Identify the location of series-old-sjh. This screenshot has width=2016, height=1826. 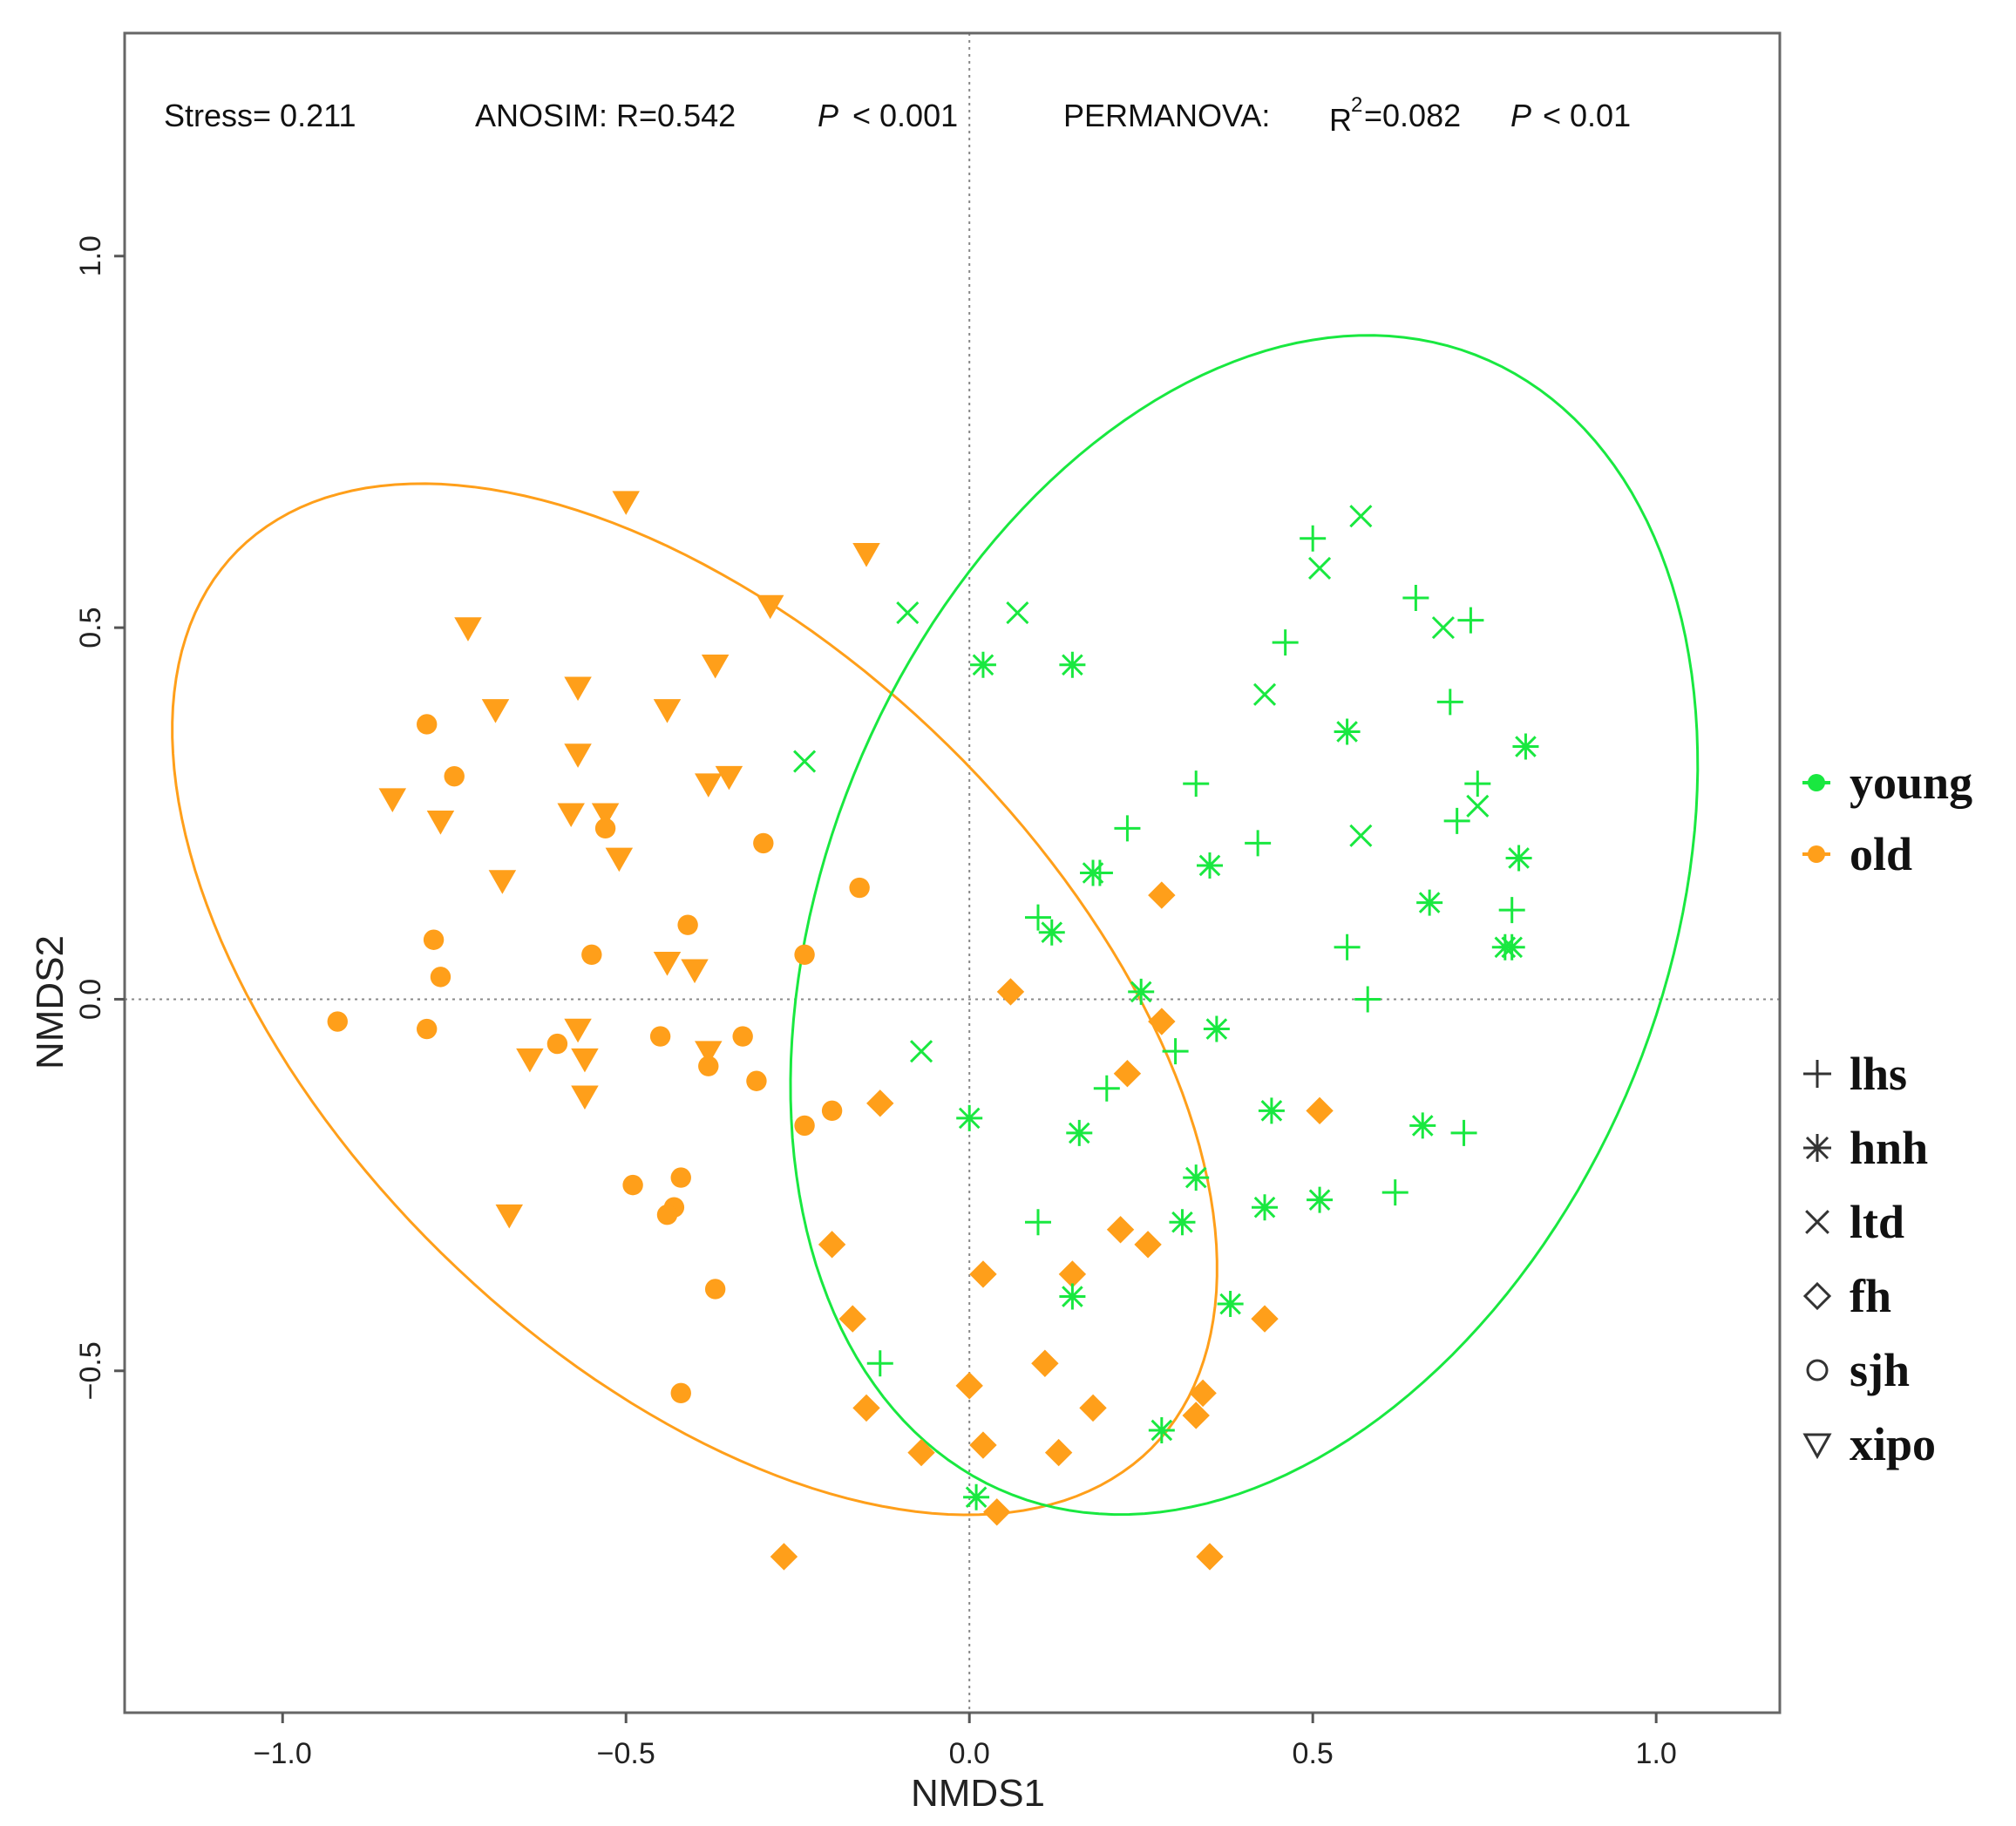
(598, 1059).